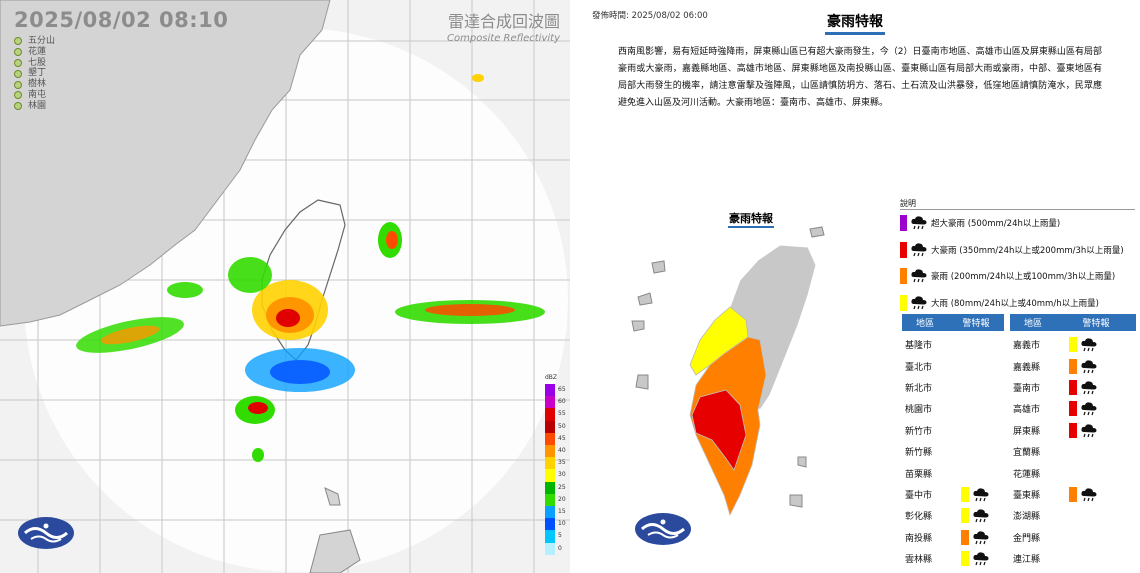 The image size is (1140, 573). What do you see at coordinates (562, 414) in the screenshot?
I see `scale-label: 55` at bounding box center [562, 414].